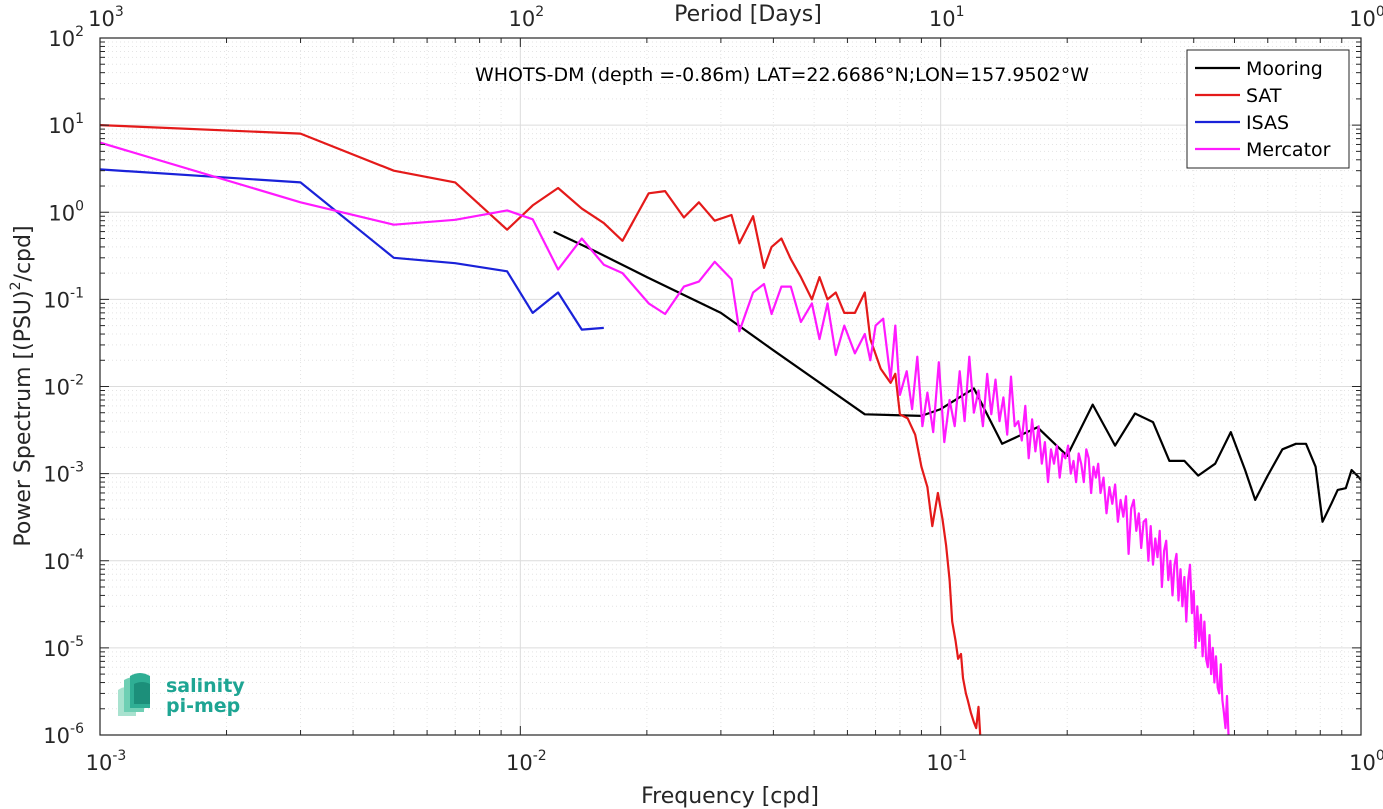 The height and width of the screenshot is (809, 1383). I want to click on y-tick-label: 10⁻³, so click(63, 473).